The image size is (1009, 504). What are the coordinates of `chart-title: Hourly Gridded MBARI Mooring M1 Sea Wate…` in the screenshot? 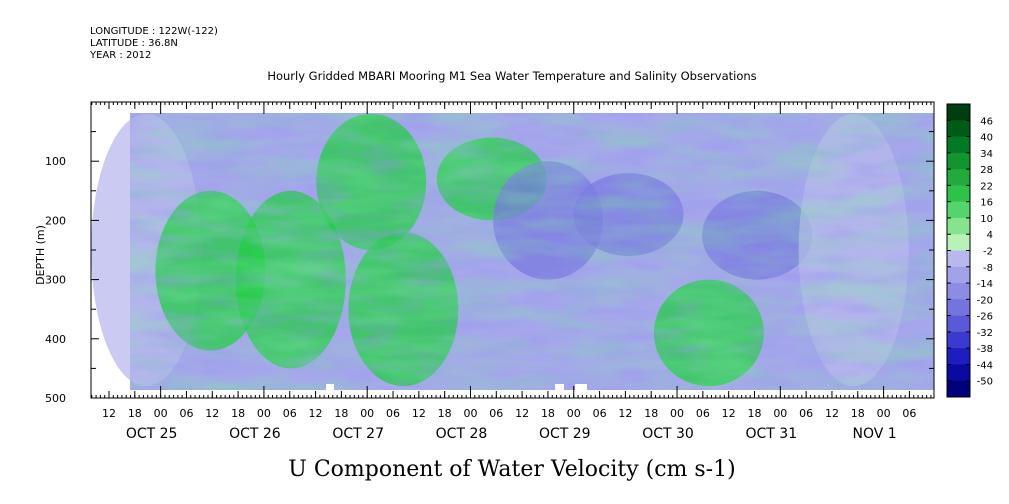 It's located at (511, 76).